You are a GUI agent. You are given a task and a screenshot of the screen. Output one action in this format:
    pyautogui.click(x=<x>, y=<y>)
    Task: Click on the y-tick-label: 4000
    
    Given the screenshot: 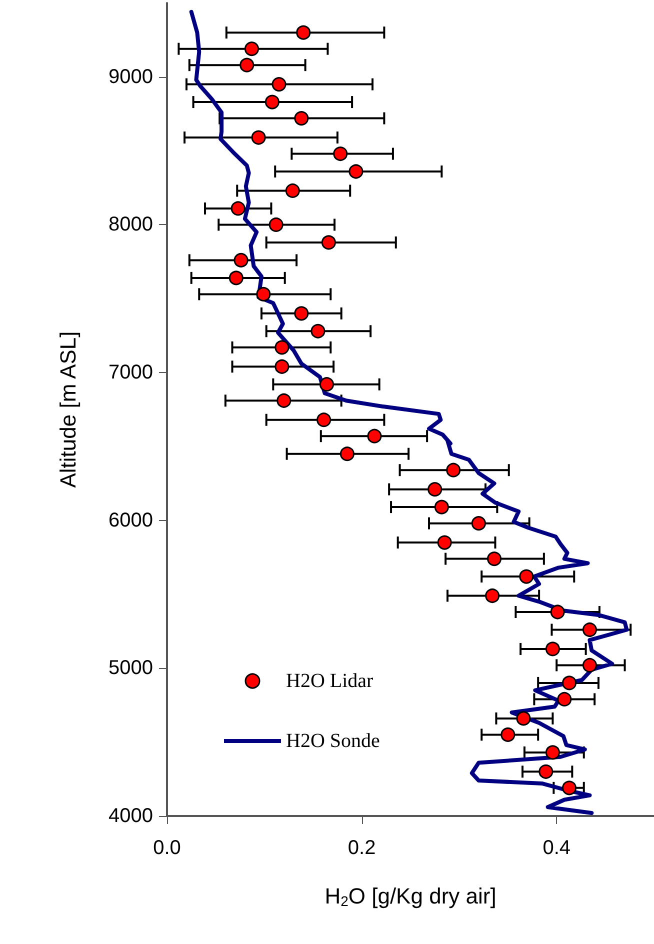 What is the action you would take?
    pyautogui.click(x=130, y=816)
    